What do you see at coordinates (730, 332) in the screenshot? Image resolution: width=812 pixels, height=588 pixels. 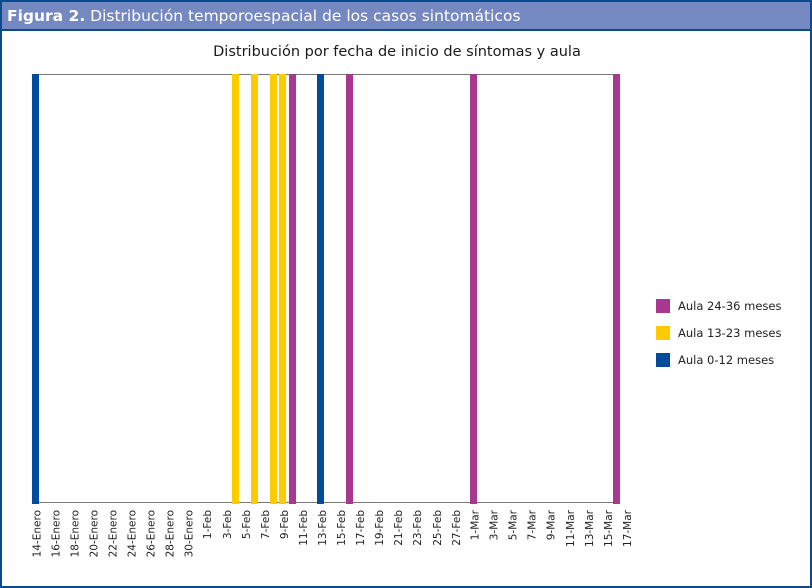 I see `legend-label: Aula 13-23 meses` at bounding box center [730, 332].